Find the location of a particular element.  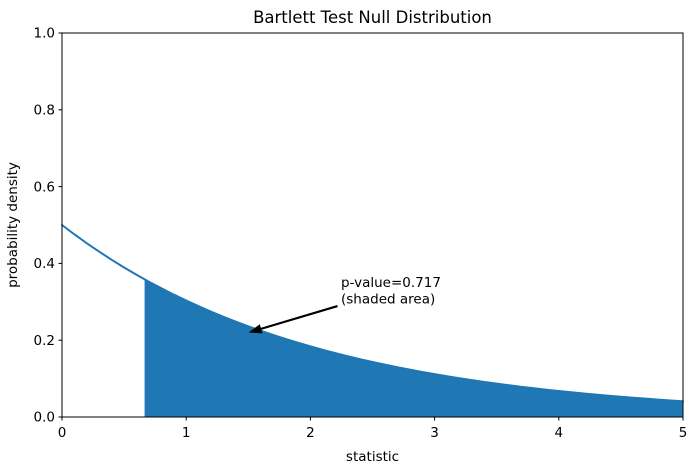

annotation-arrow-icon is located at coordinates (293, 319).